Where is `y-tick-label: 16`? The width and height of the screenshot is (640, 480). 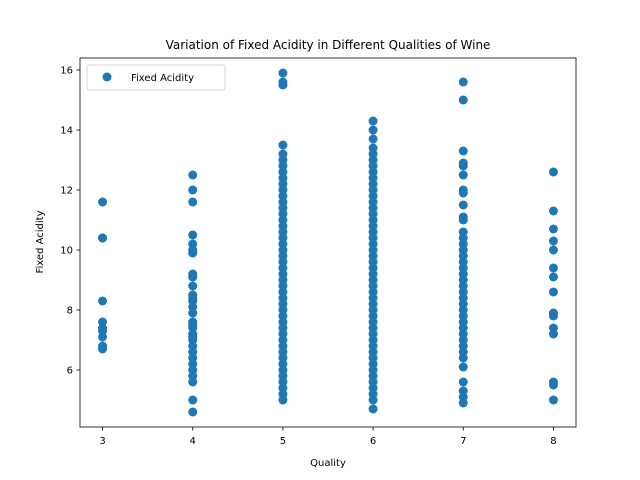
y-tick-label: 16 is located at coordinates (66, 71).